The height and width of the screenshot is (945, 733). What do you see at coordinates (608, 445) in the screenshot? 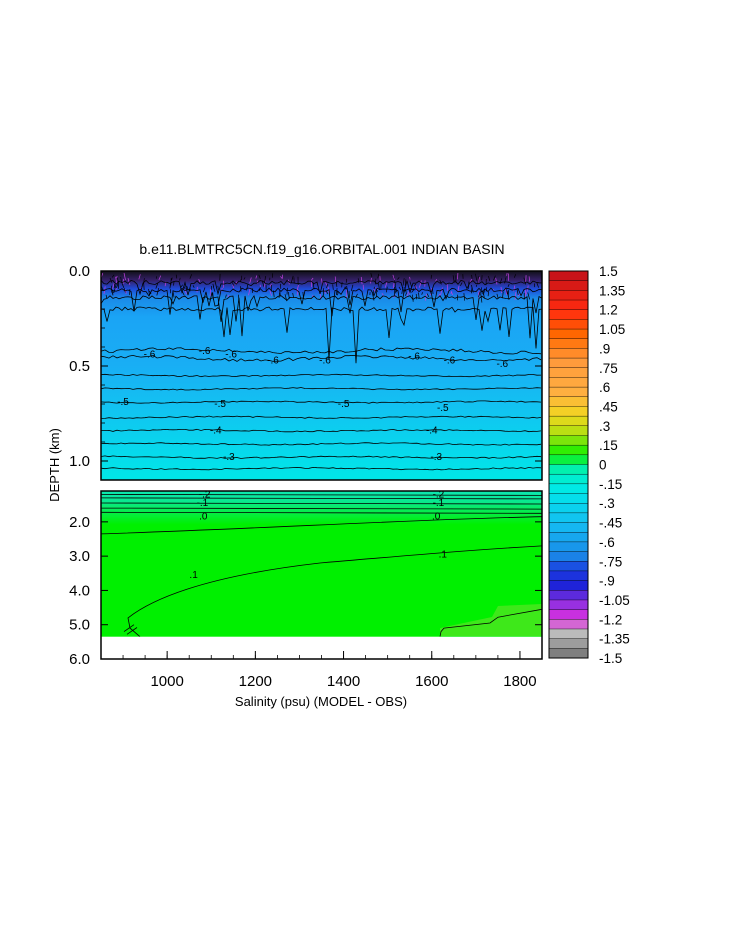
I see `colorbar-label: .15` at bounding box center [608, 445].